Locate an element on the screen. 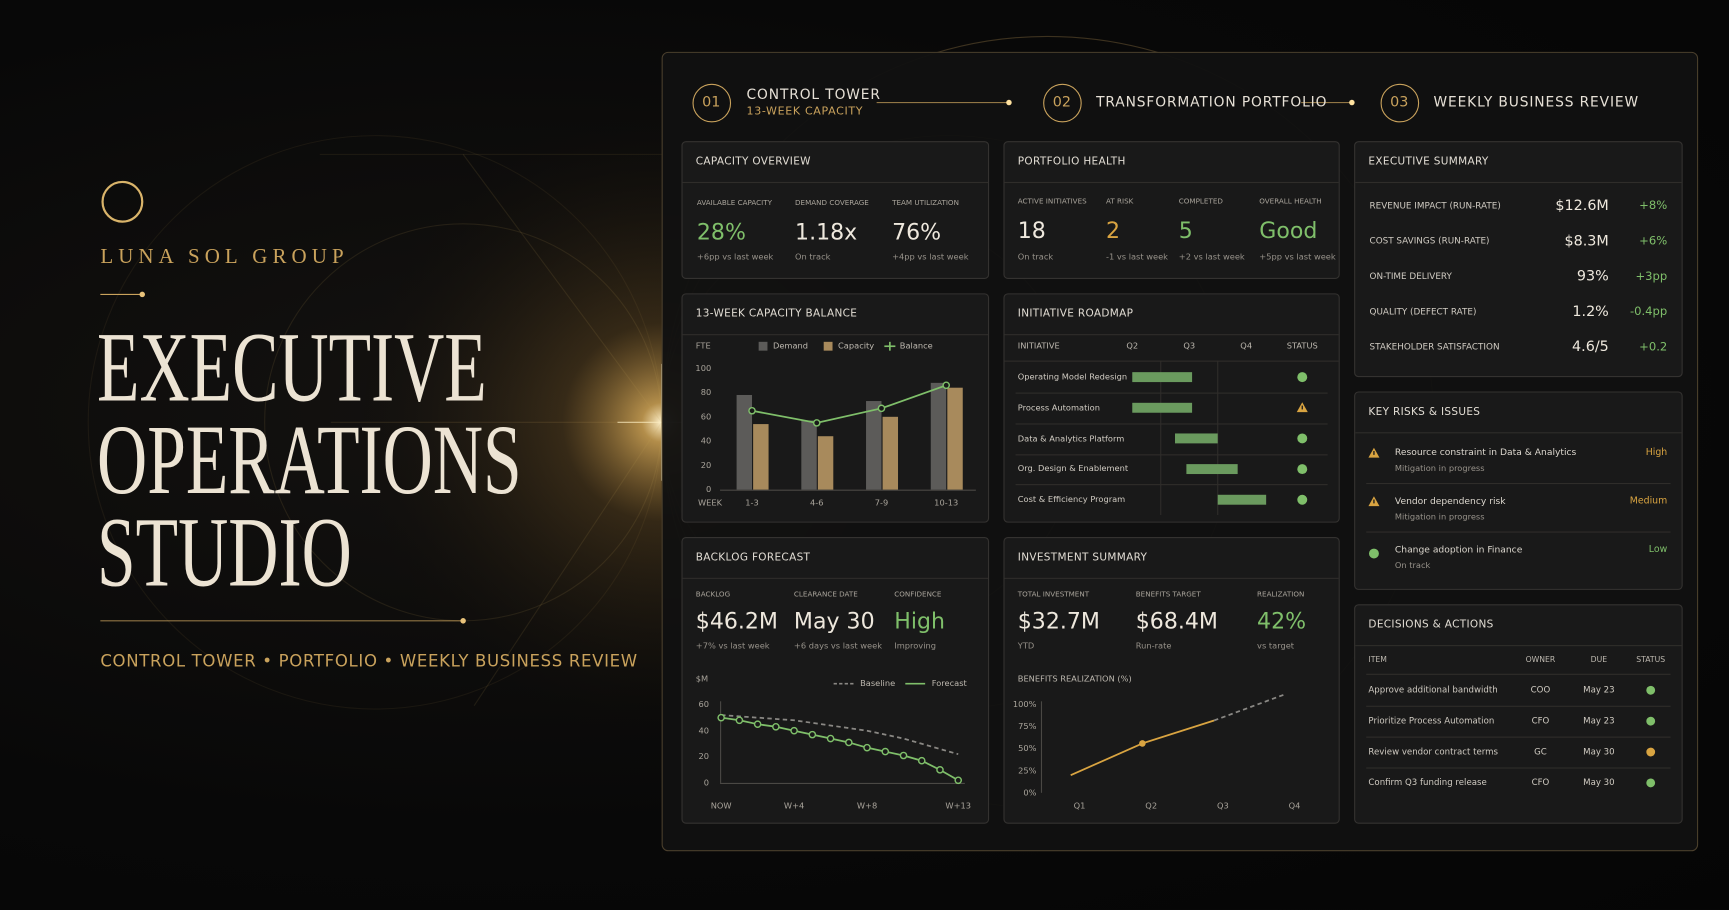 The image size is (1729, 910). x-tick-label: NOW is located at coordinates (721, 805).